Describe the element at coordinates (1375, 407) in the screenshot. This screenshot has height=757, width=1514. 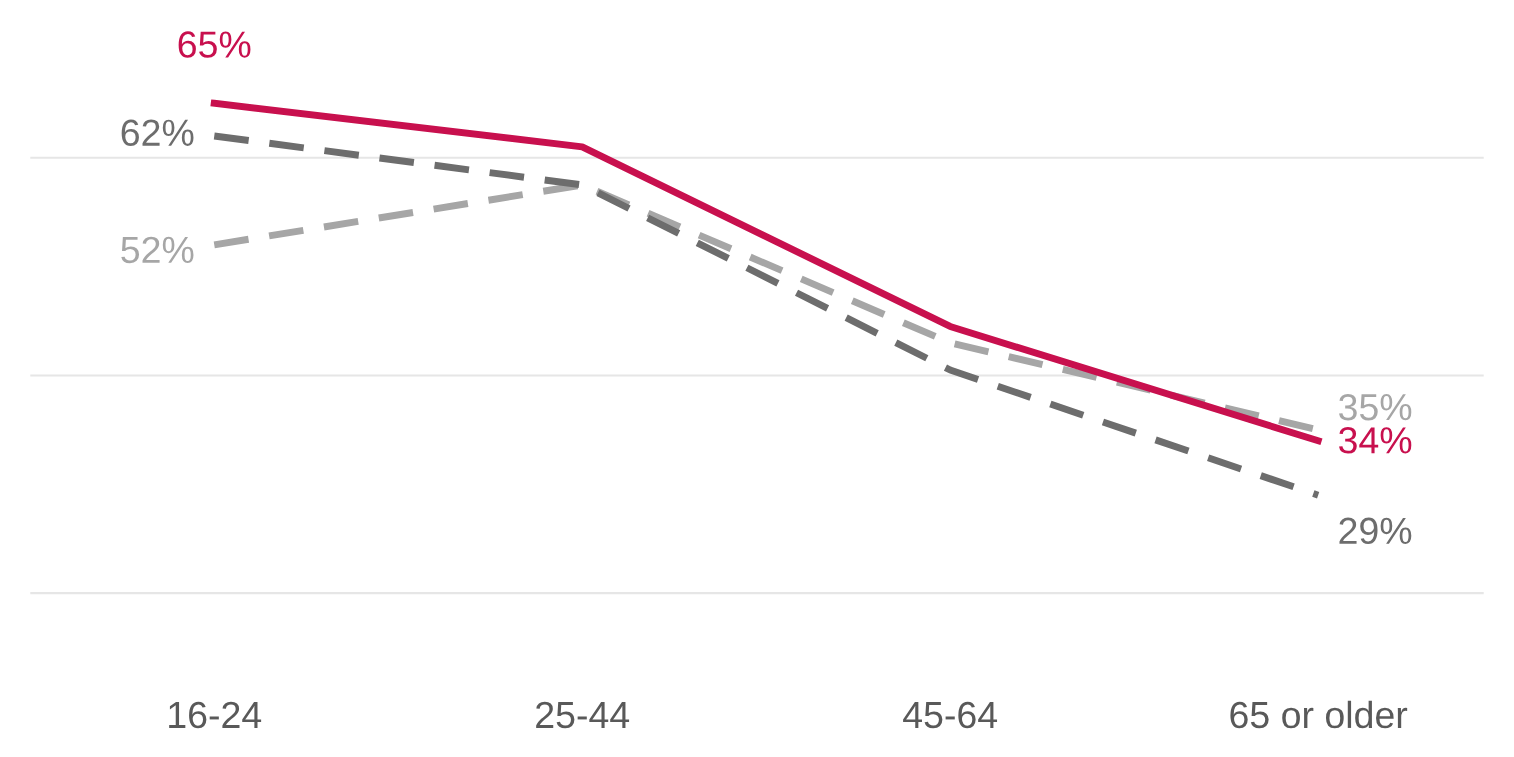
I see `data-label: 35%` at that location.